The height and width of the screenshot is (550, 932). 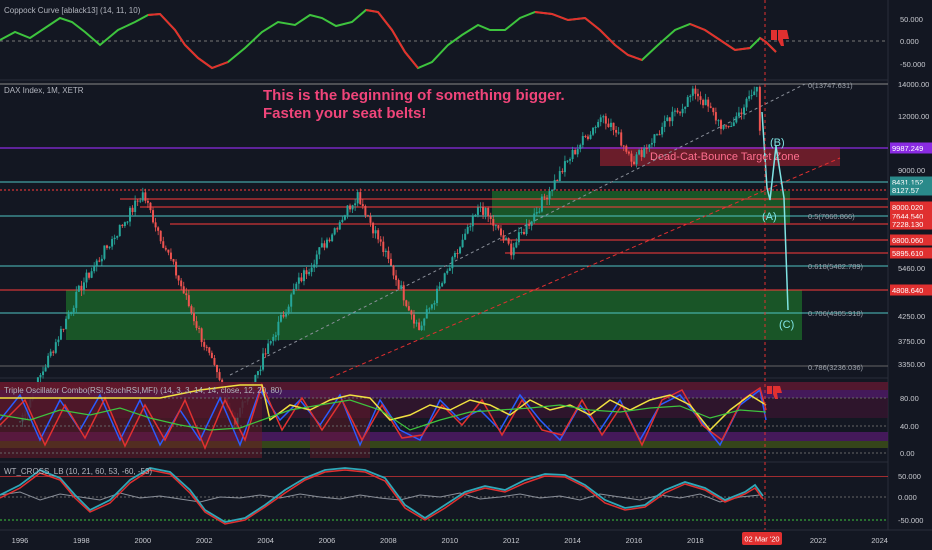 I want to click on time-tick-label: 2002, so click(x=204, y=540).